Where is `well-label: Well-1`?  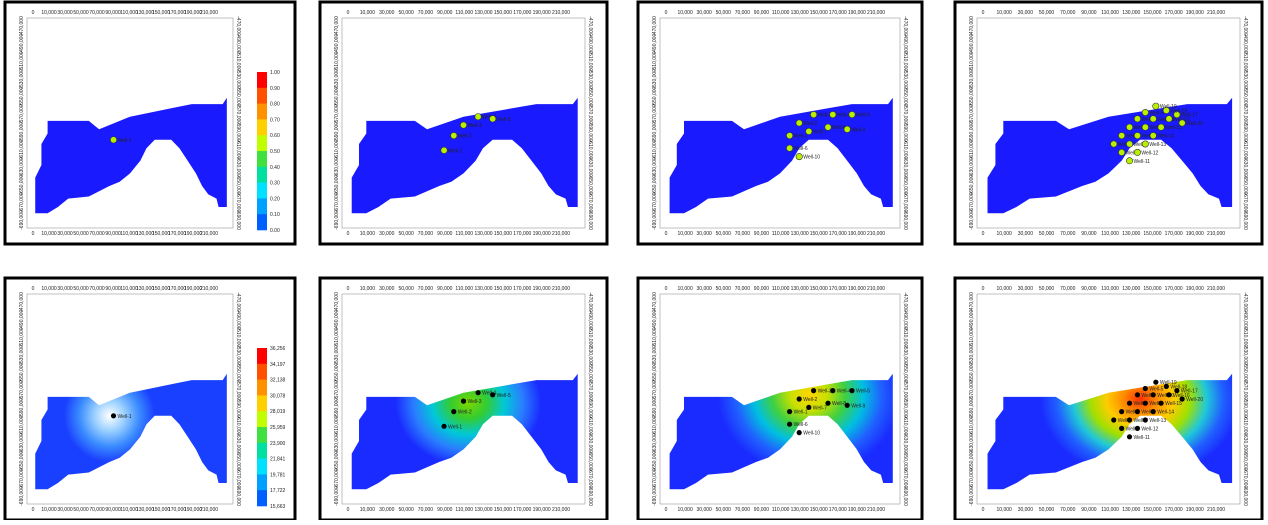
well-label: Well-1 is located at coordinates (1125, 421).